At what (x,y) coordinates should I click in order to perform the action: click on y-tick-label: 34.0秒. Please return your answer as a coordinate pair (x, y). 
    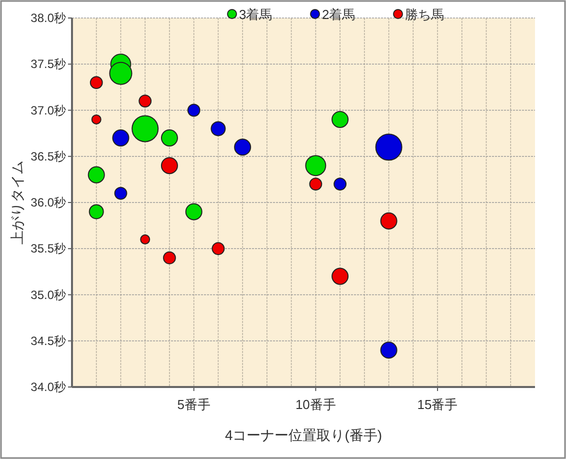
    Looking at the image, I should click on (48, 387).